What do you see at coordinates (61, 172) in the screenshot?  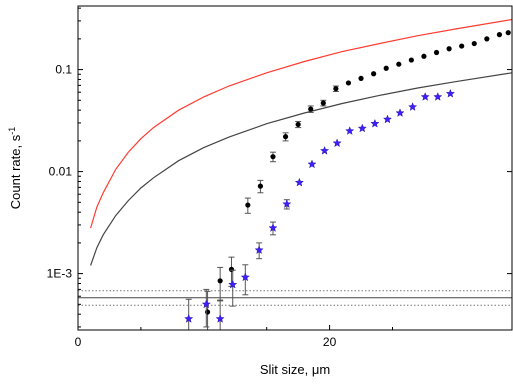 I see `y-tick-label: 0.01` at bounding box center [61, 172].